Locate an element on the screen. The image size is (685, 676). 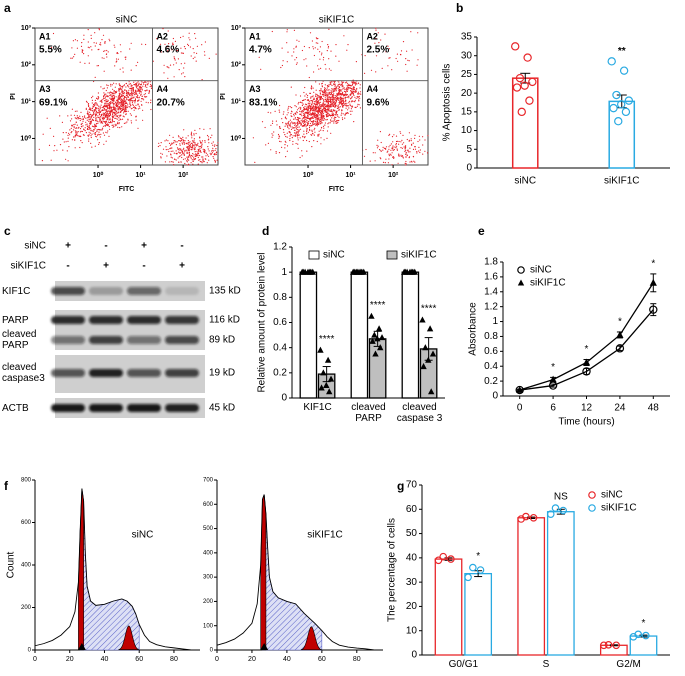
blot-band is located at coordinates (106, 373).